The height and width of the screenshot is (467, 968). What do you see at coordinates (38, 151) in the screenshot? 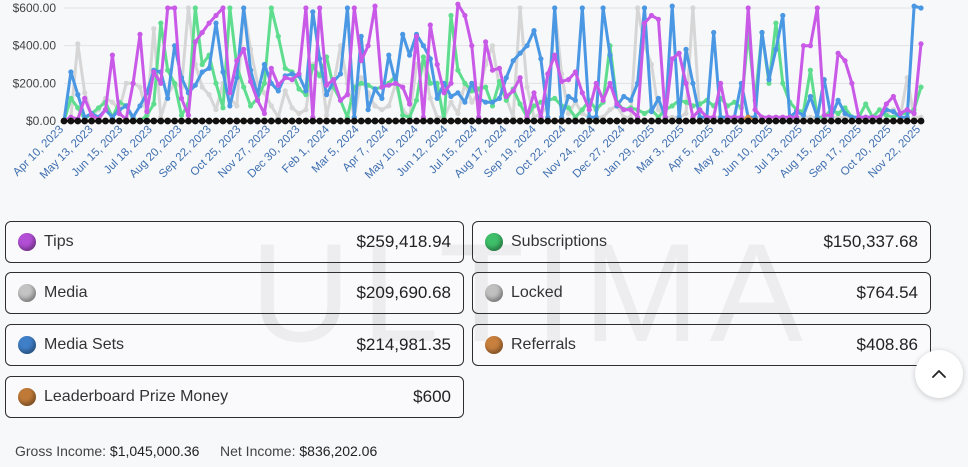
I see `x-tick-label: Apr 10, 2023` at bounding box center [38, 151].